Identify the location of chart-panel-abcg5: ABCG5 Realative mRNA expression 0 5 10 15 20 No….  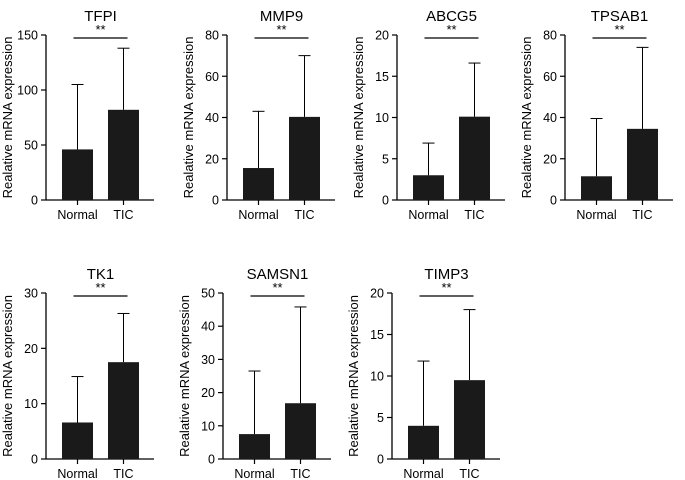
(428, 115).